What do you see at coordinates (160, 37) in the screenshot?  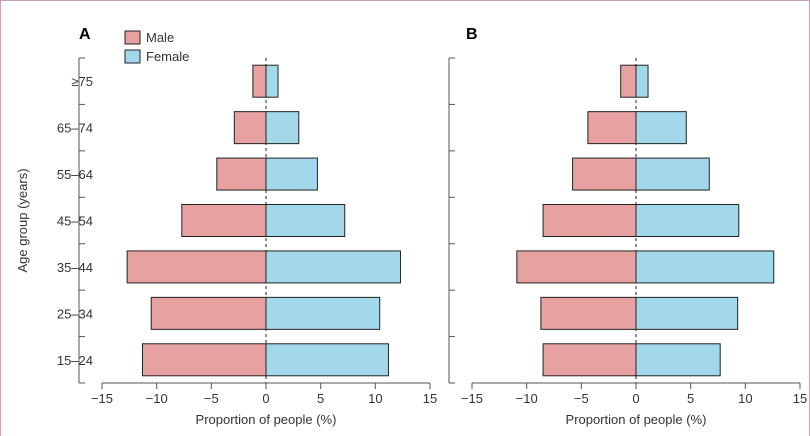 I see `legend-label-male: Male` at bounding box center [160, 37].